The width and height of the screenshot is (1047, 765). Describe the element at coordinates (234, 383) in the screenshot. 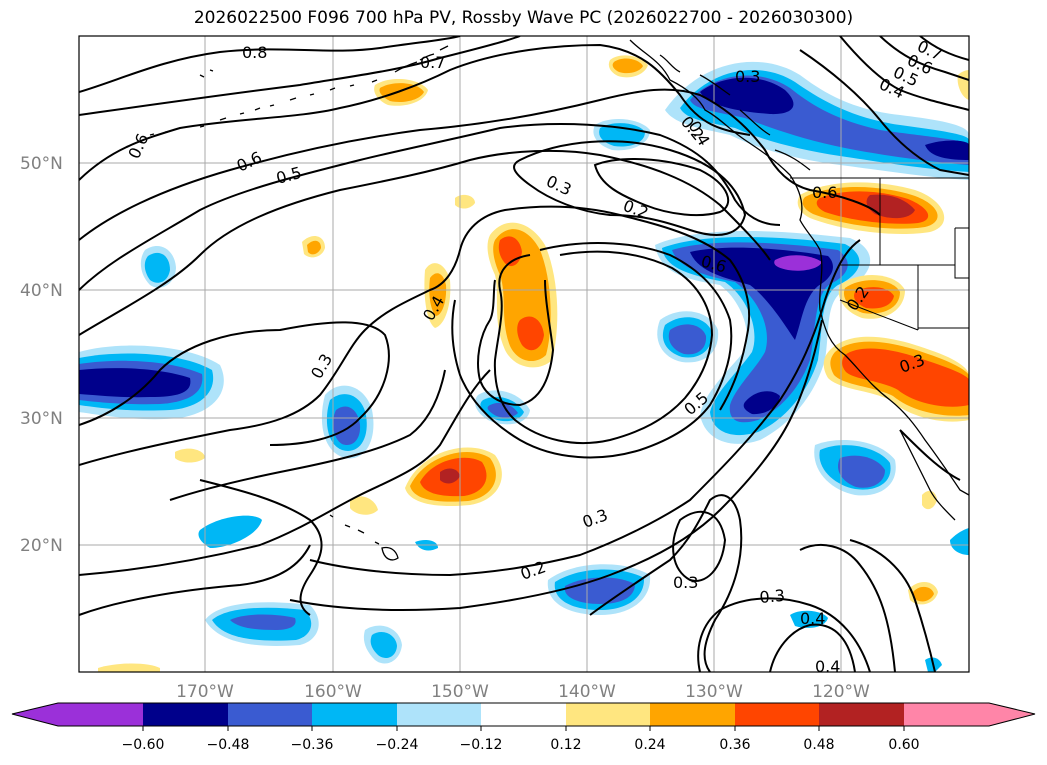

I see `contour-0.3-left` at that location.